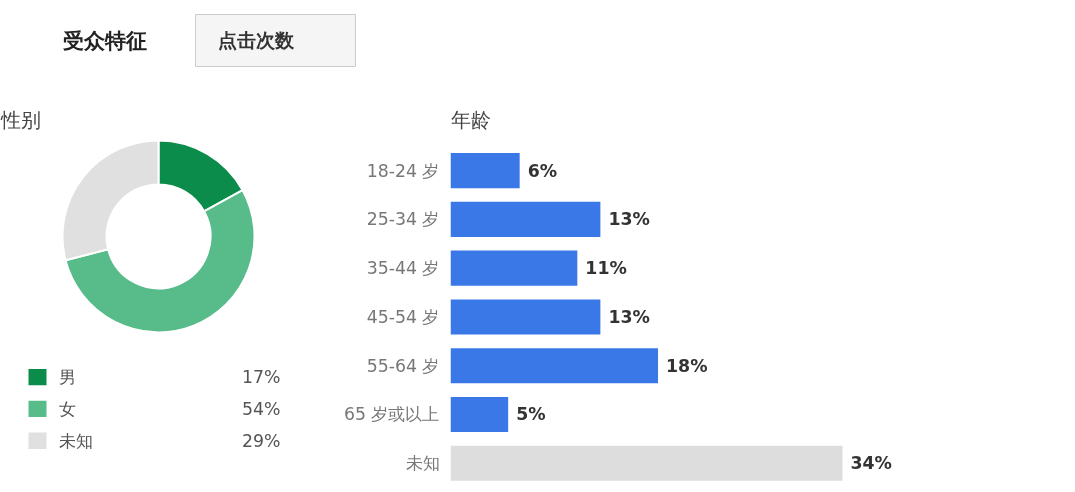  I want to click on data-label: 5%, so click(531, 414).